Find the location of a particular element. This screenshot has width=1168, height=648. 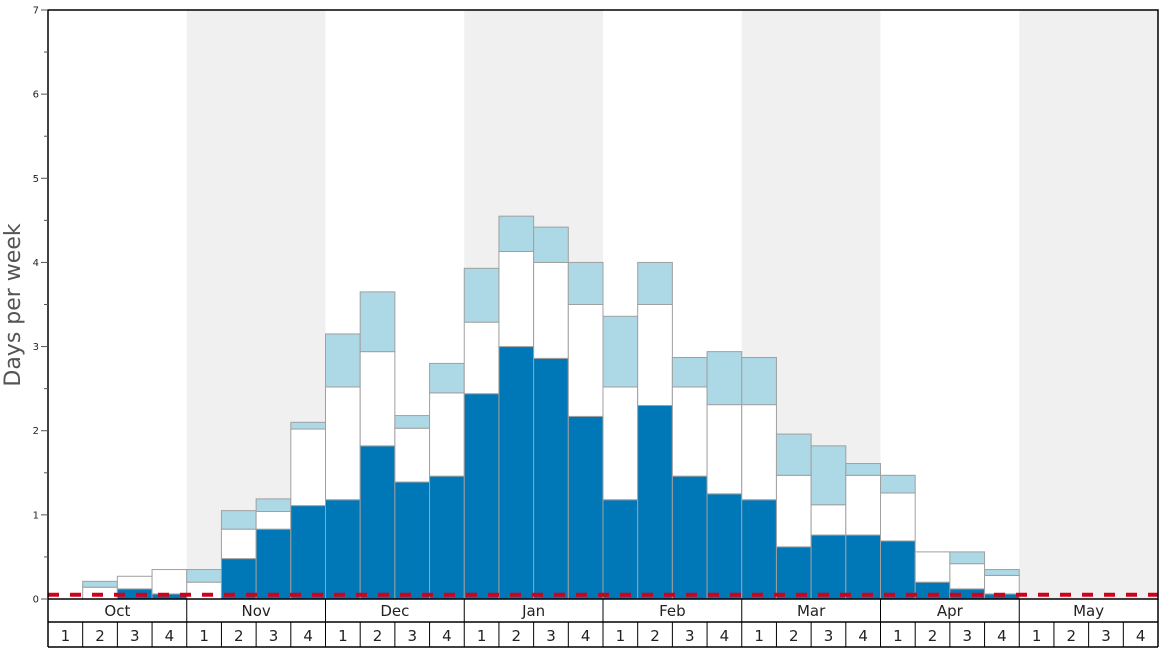

month-label-nov: Nov is located at coordinates (255, 611).